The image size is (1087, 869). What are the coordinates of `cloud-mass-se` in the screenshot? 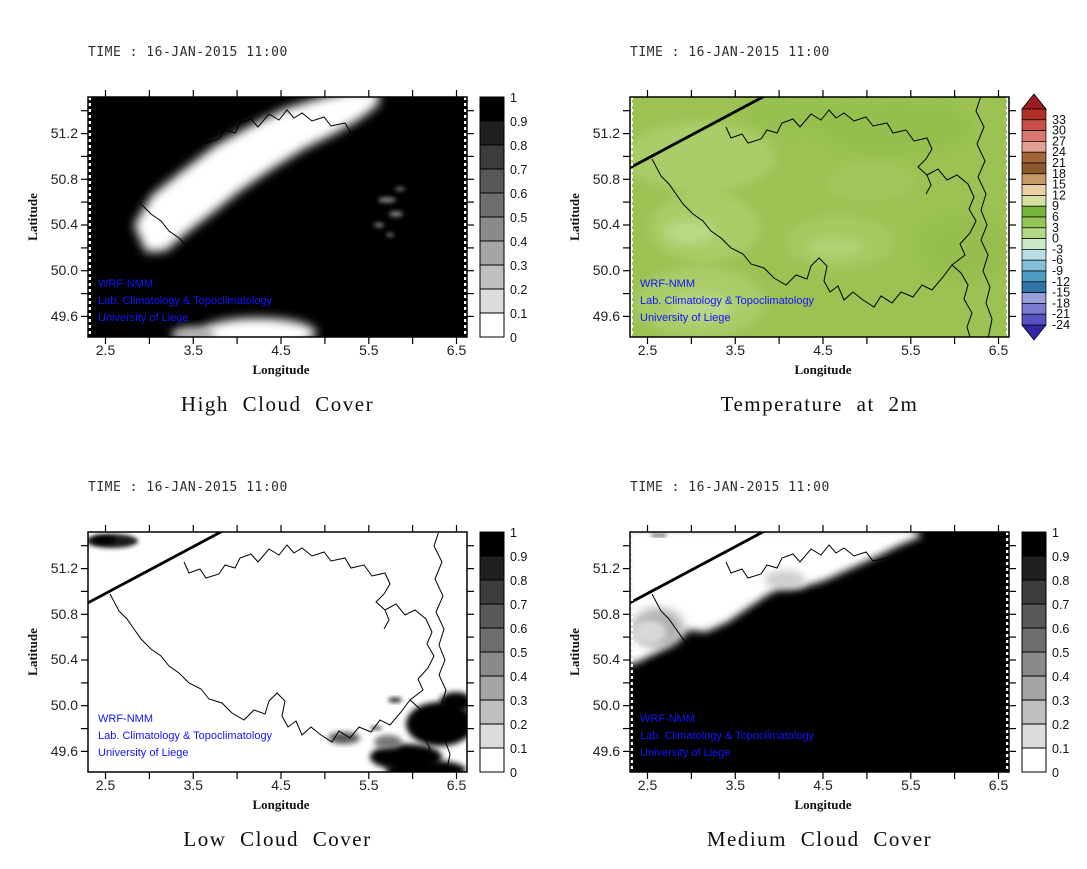 It's located at (397, 732).